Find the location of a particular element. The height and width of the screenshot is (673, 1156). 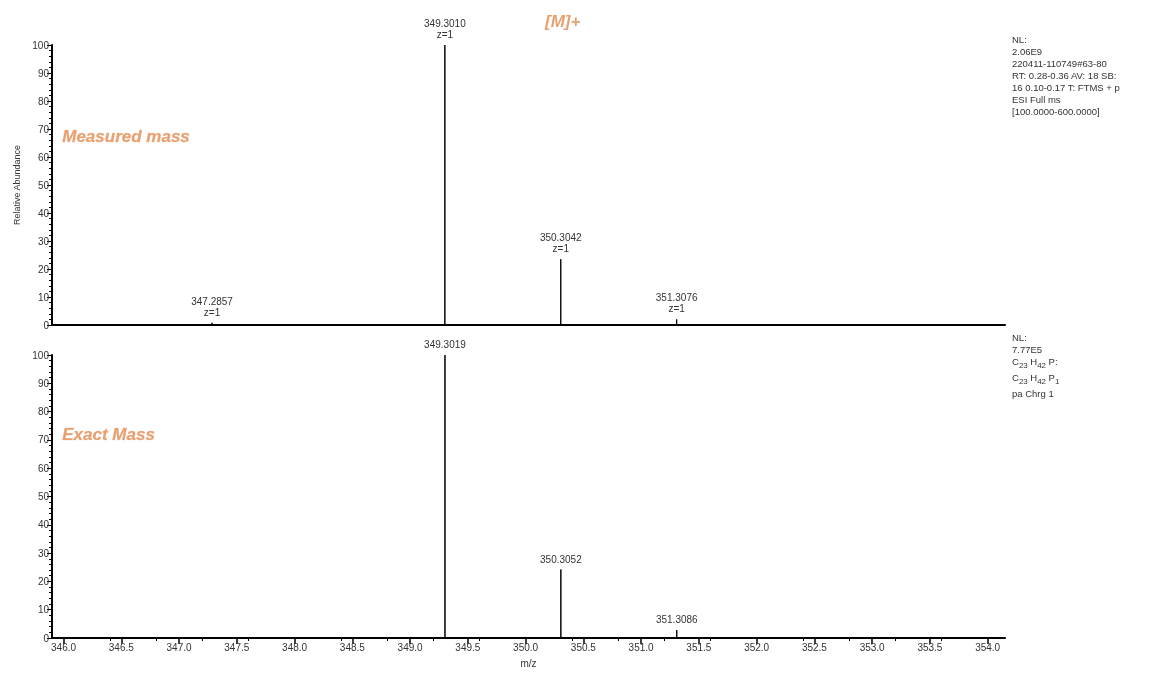

x-tick-label: 350.5 is located at coordinates (583, 647).